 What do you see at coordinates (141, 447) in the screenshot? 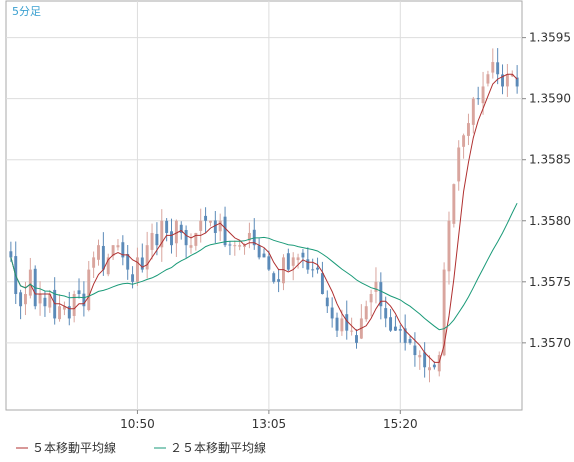
I see `legend: ５本移動平均線 ２５本移動平均線` at bounding box center [141, 447].